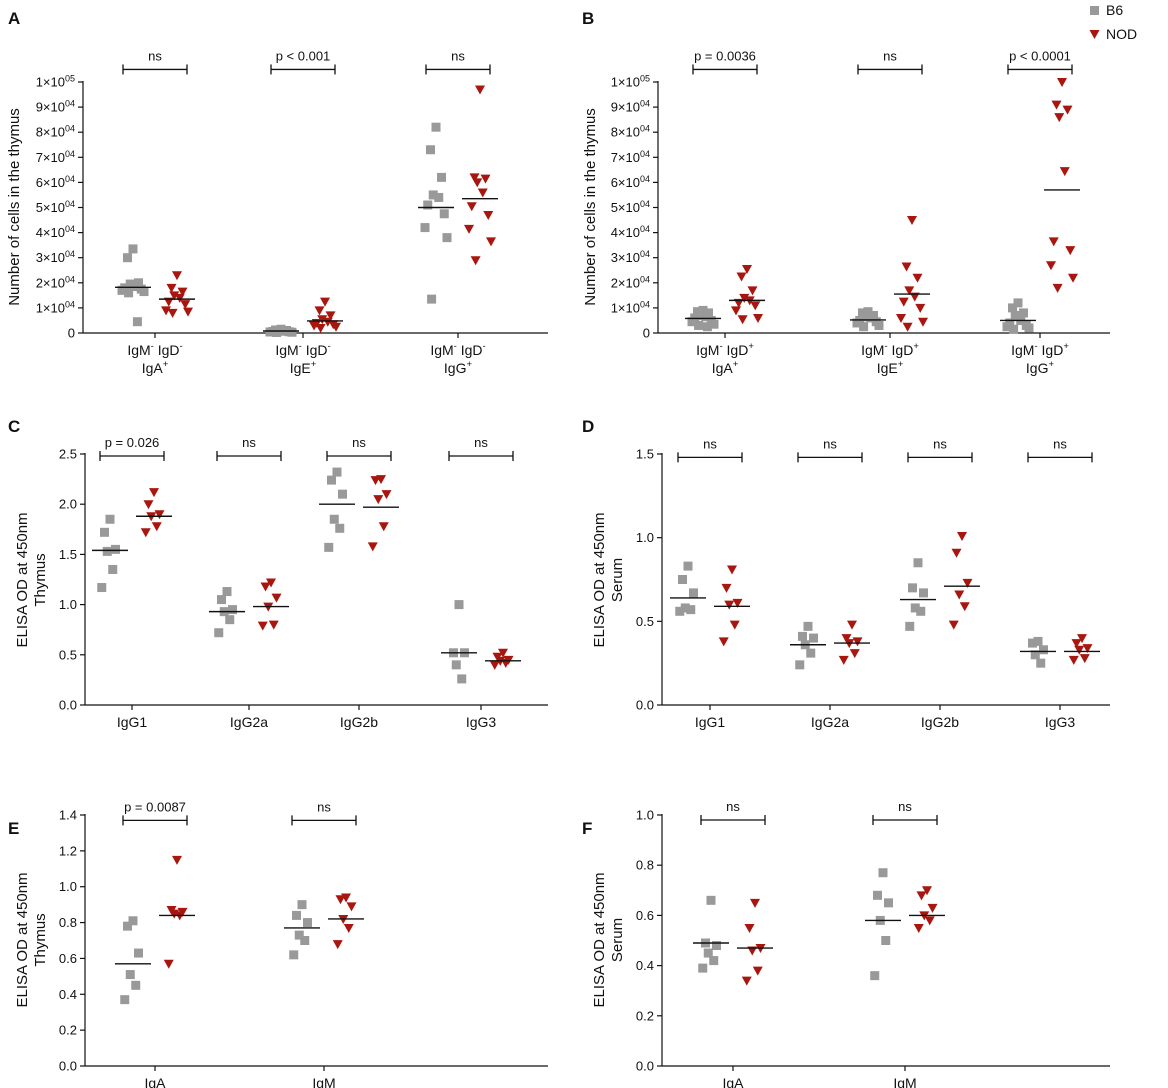 The width and height of the screenshot is (1168, 1088). What do you see at coordinates (458, 367) in the screenshot?
I see `x-tick-label-line2: IgG+​` at bounding box center [458, 367].